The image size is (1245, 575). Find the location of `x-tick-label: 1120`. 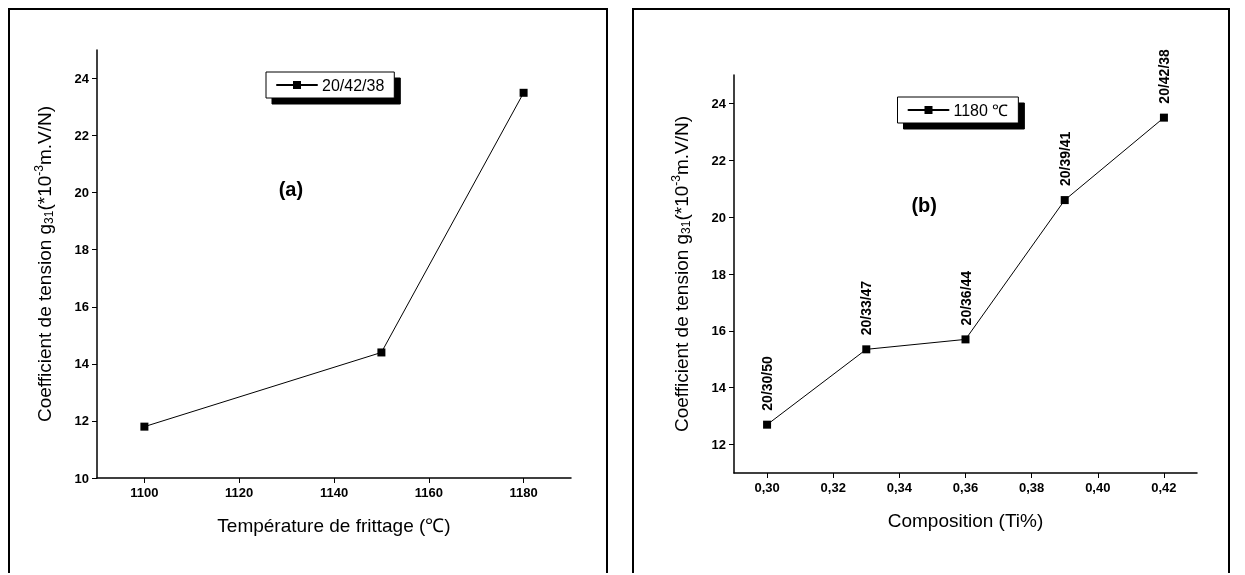

x-tick-label: 1120 is located at coordinates (239, 492).